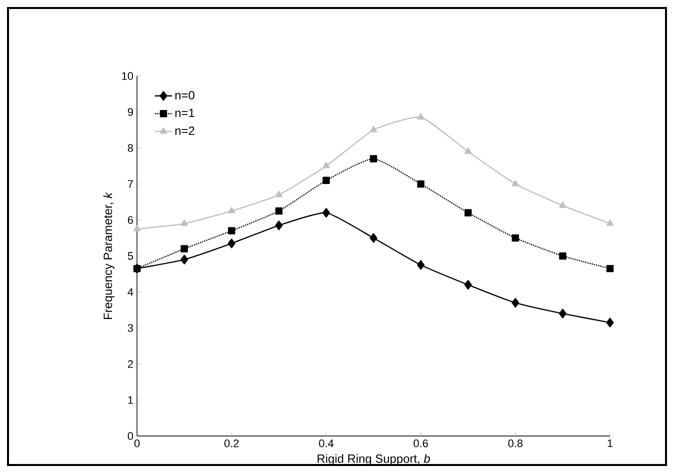 This screenshot has height=473, width=674. Describe the element at coordinates (184, 95) in the screenshot. I see `legend-label: n=0` at that location.